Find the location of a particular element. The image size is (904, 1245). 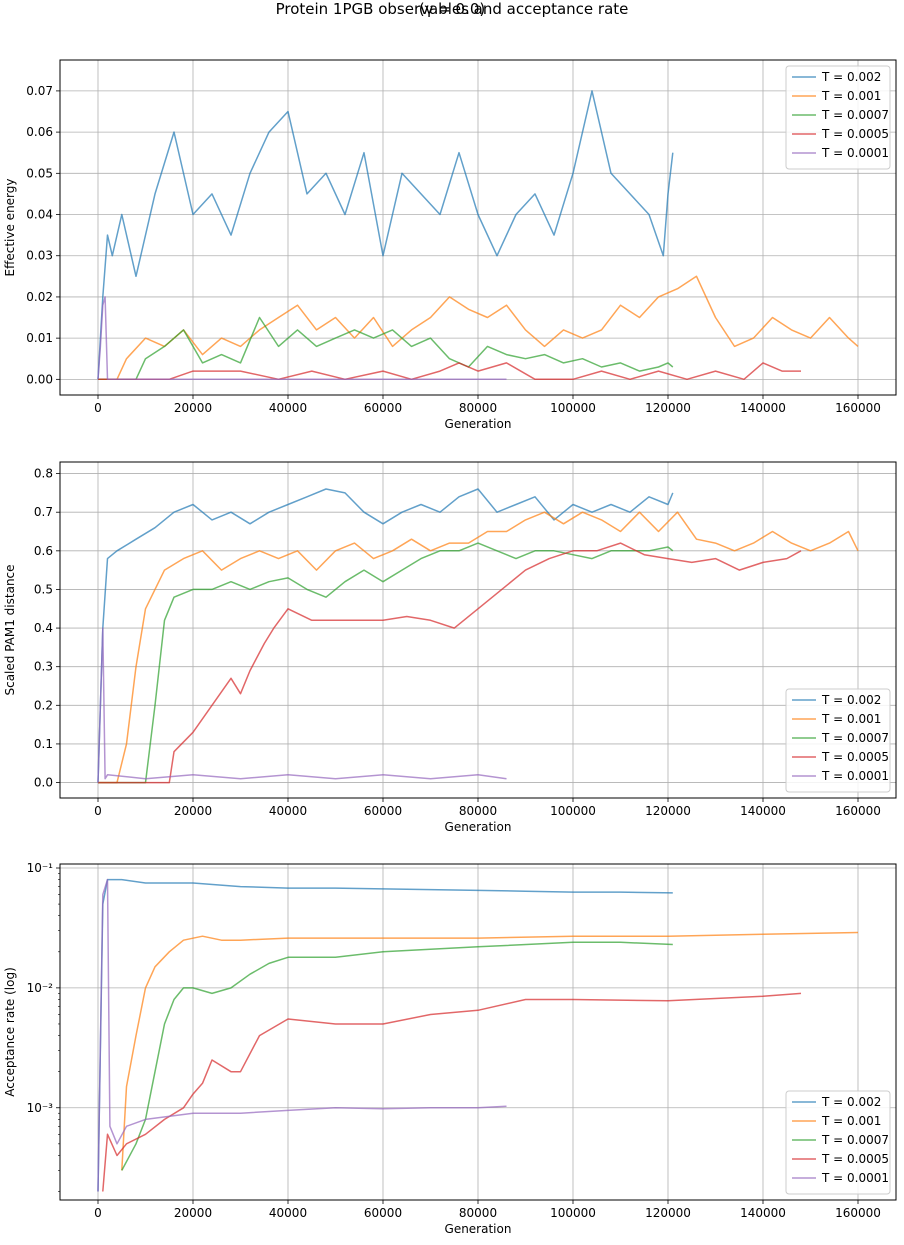

y-tick-label: 0.1 is located at coordinates (43, 744).